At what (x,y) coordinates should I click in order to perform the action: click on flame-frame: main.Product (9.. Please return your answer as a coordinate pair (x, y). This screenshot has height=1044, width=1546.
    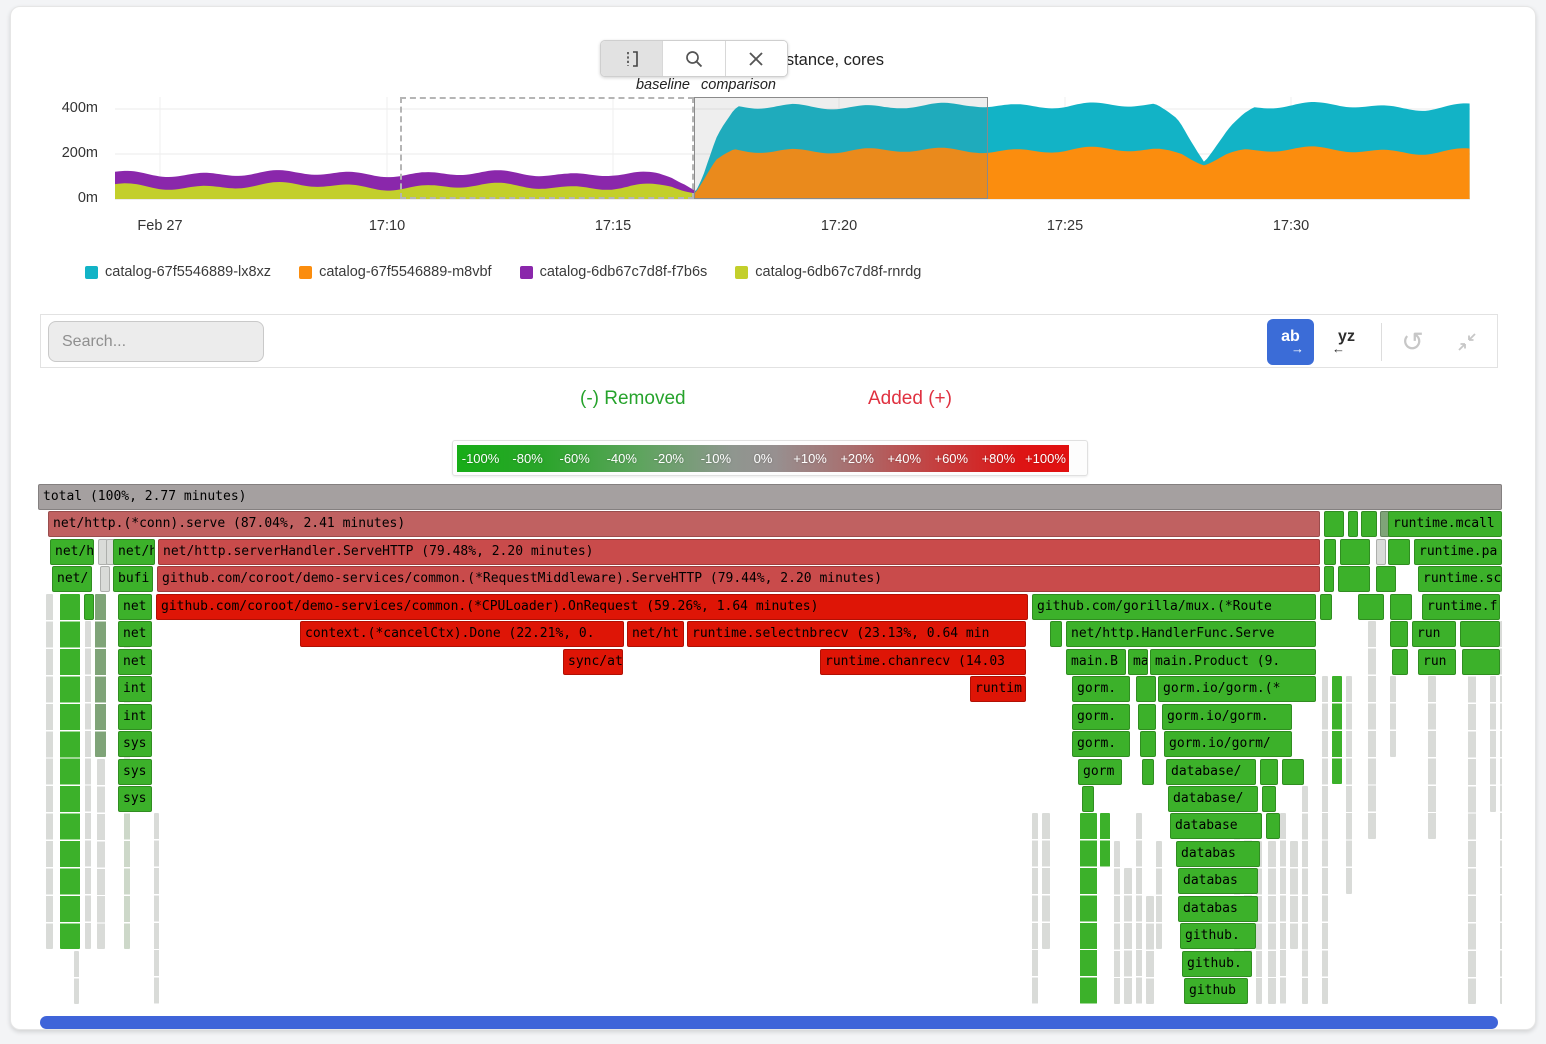
    Looking at the image, I should click on (1233, 661).